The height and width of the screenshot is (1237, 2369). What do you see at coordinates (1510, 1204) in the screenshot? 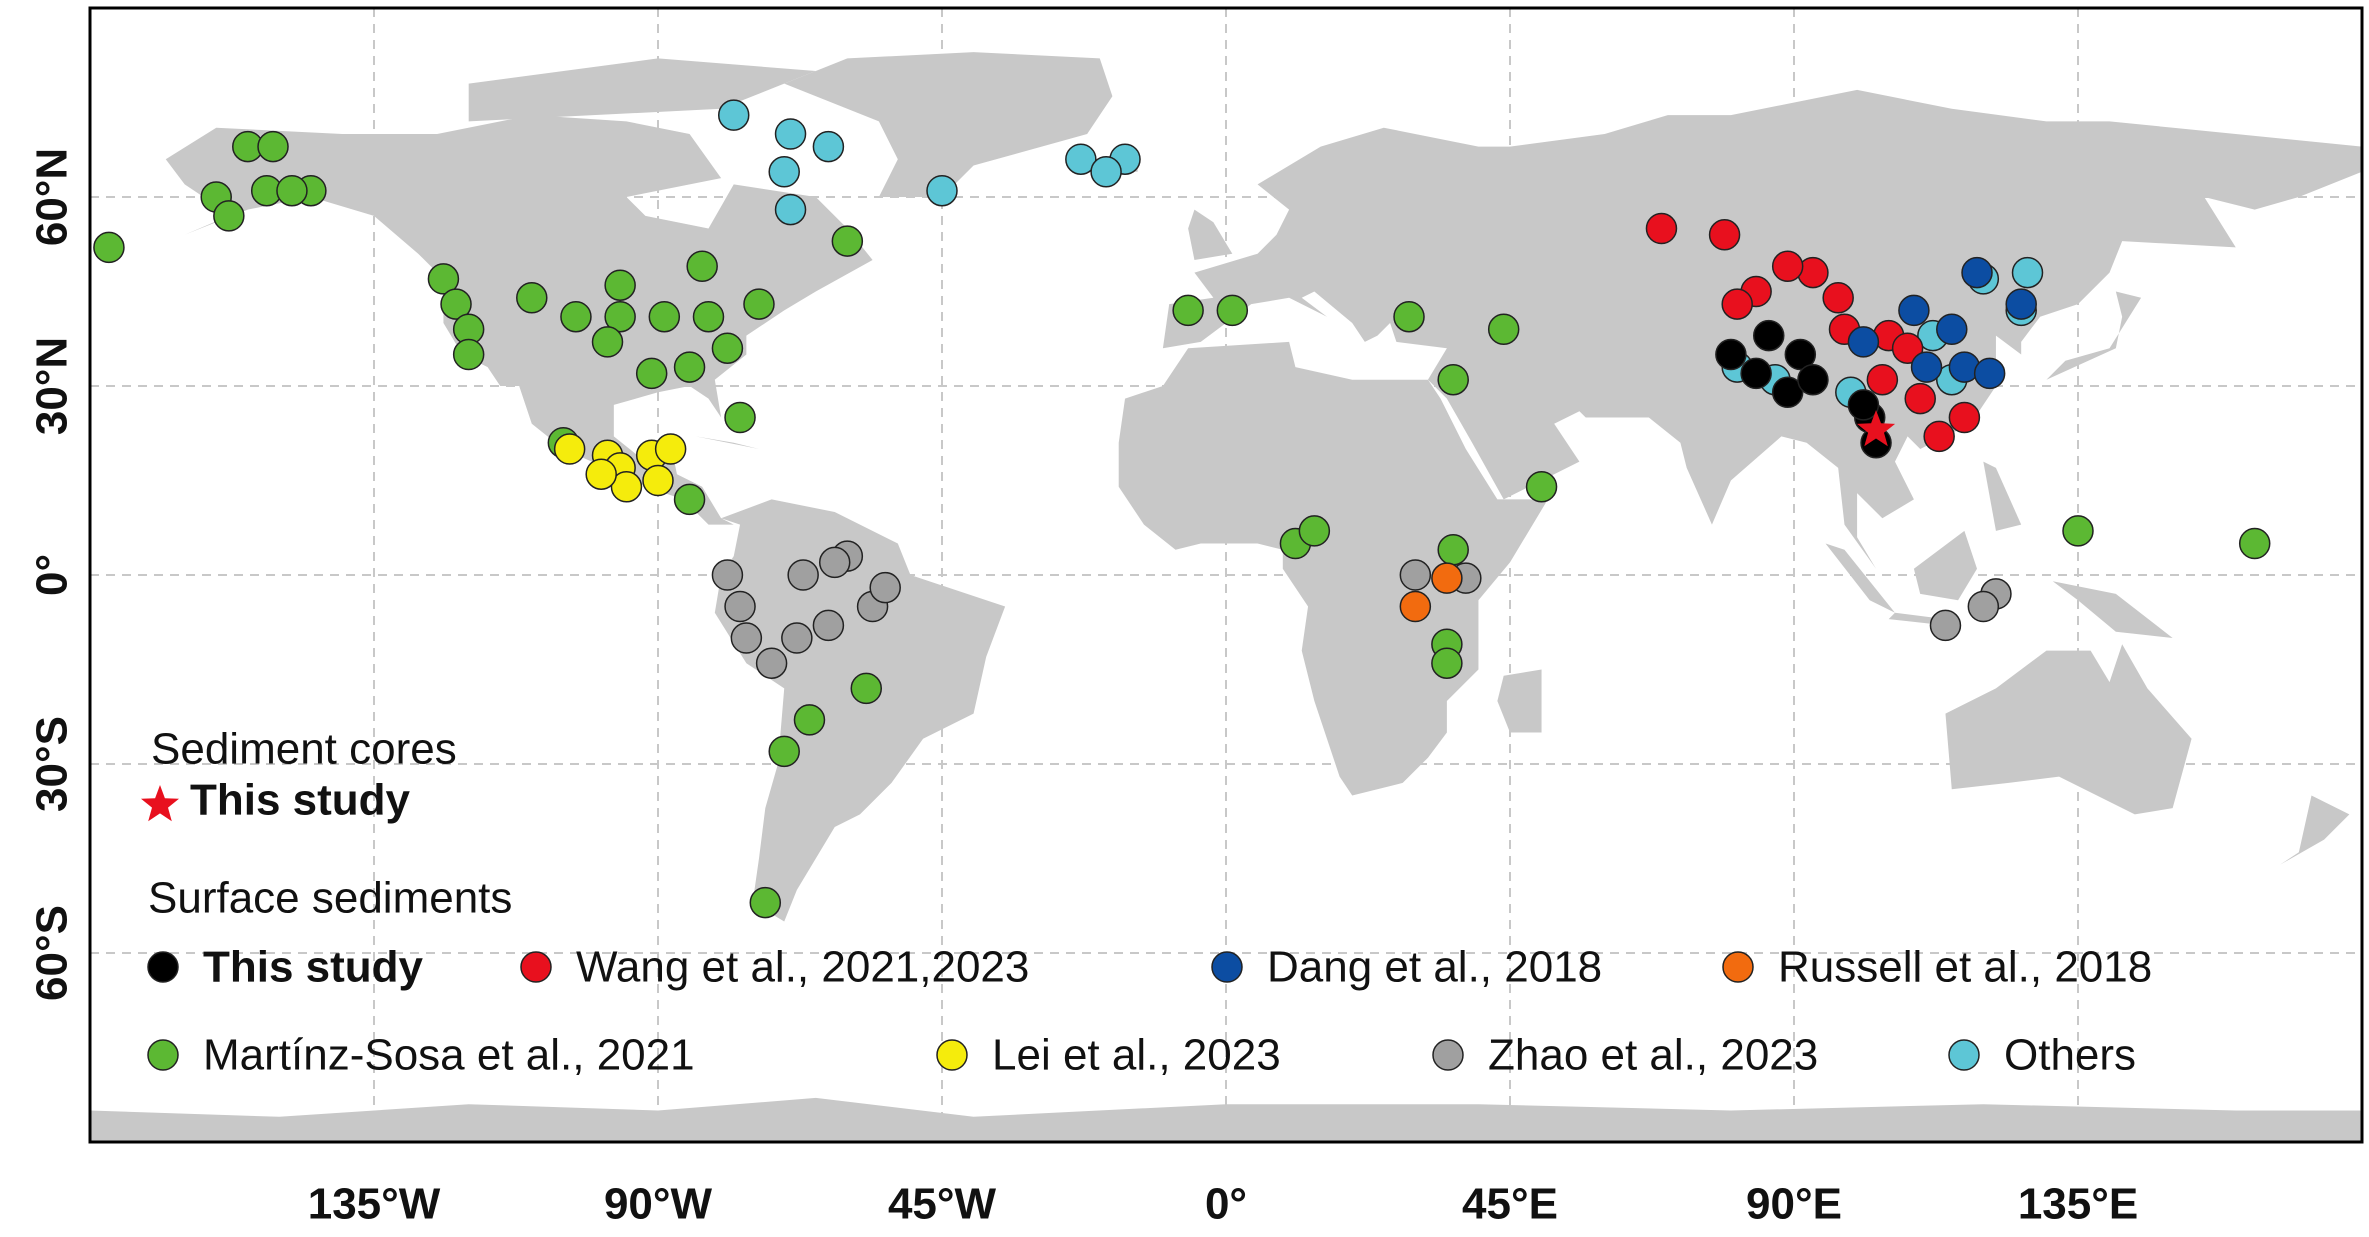
I see `x-tick-label: 45°E` at bounding box center [1510, 1204].